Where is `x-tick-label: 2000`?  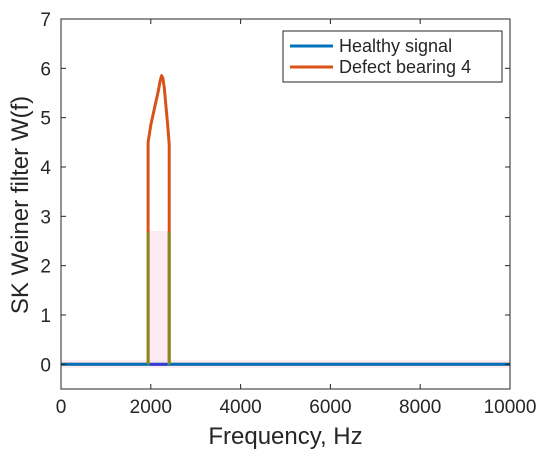
x-tick-label: 2000 is located at coordinates (151, 407).